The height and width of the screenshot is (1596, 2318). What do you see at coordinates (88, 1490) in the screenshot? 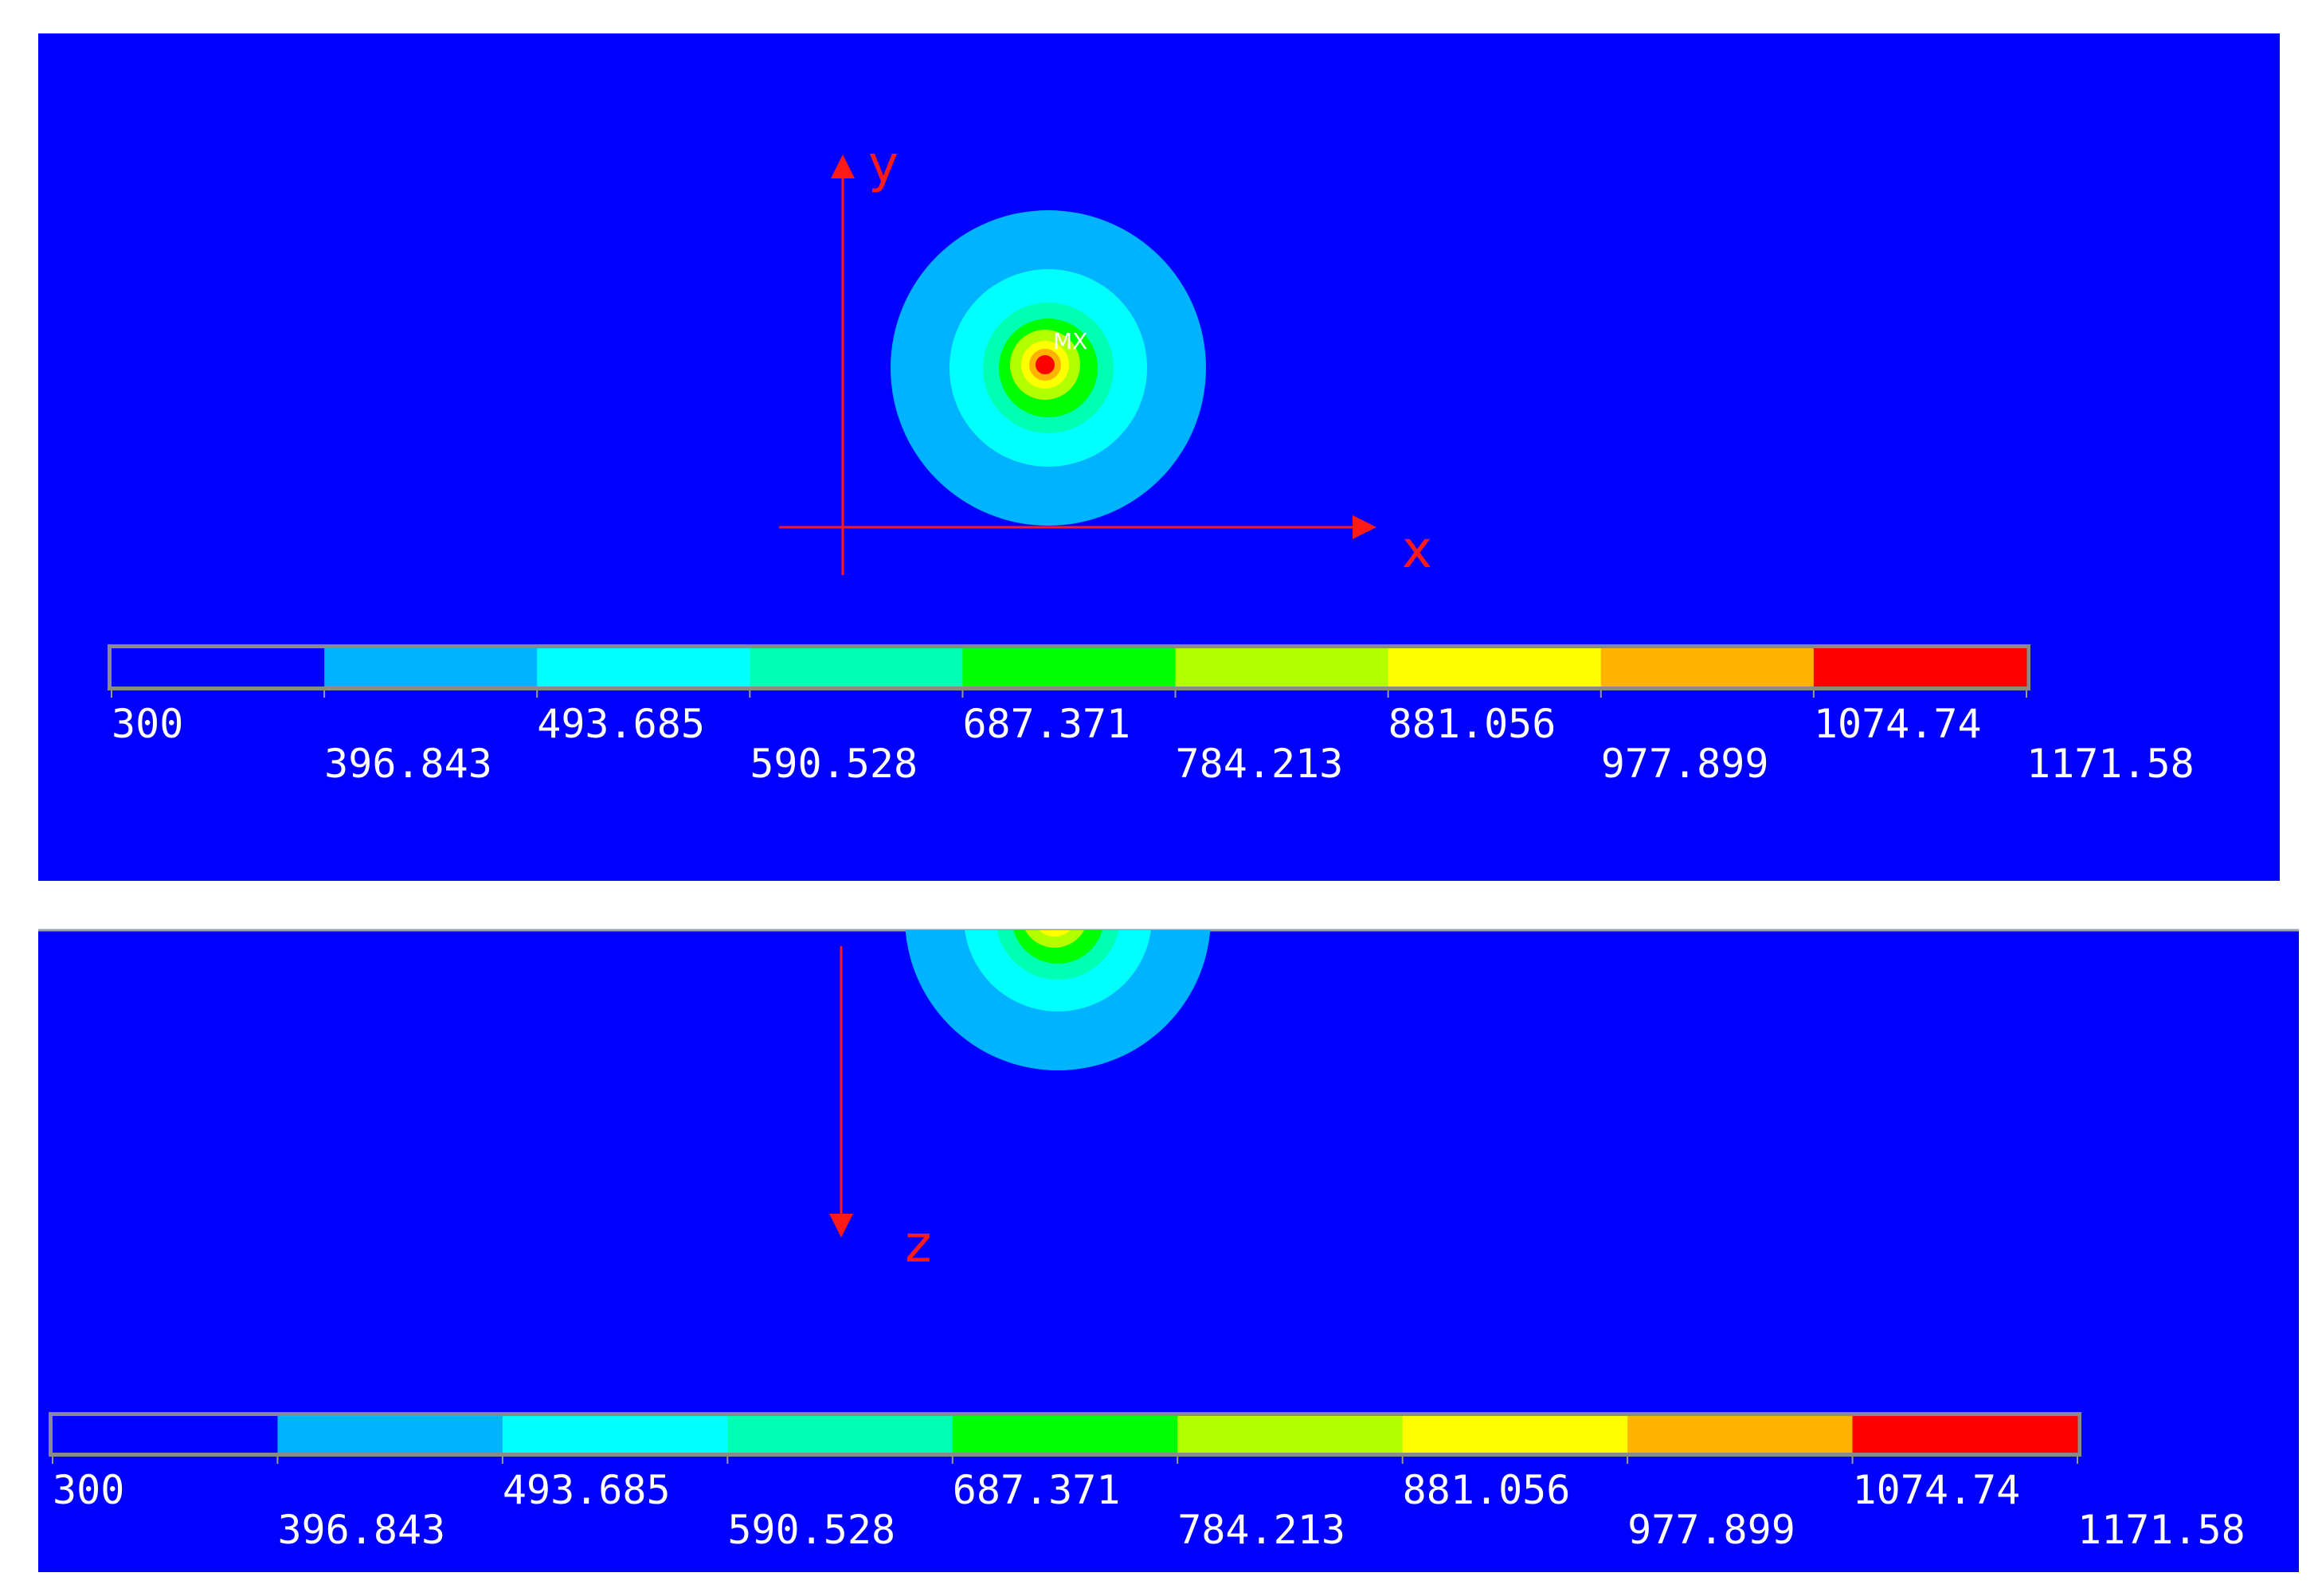
I see `legend-bottom-tick-label: 300` at bounding box center [88, 1490].